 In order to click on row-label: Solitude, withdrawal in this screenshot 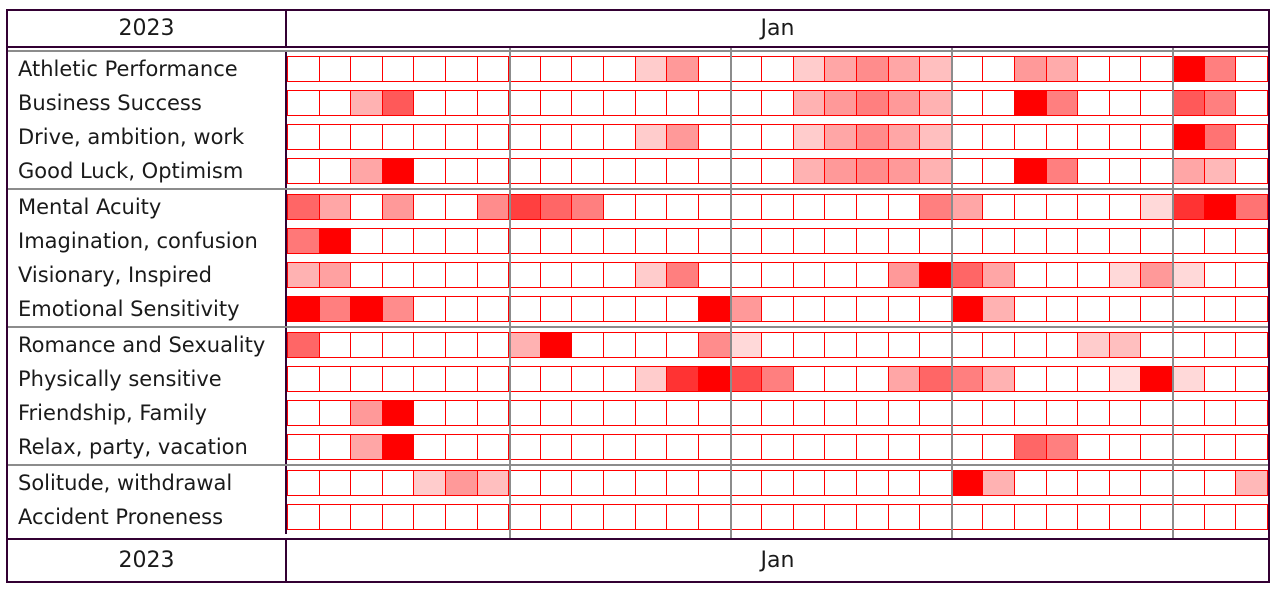, I will do `click(147, 483)`.